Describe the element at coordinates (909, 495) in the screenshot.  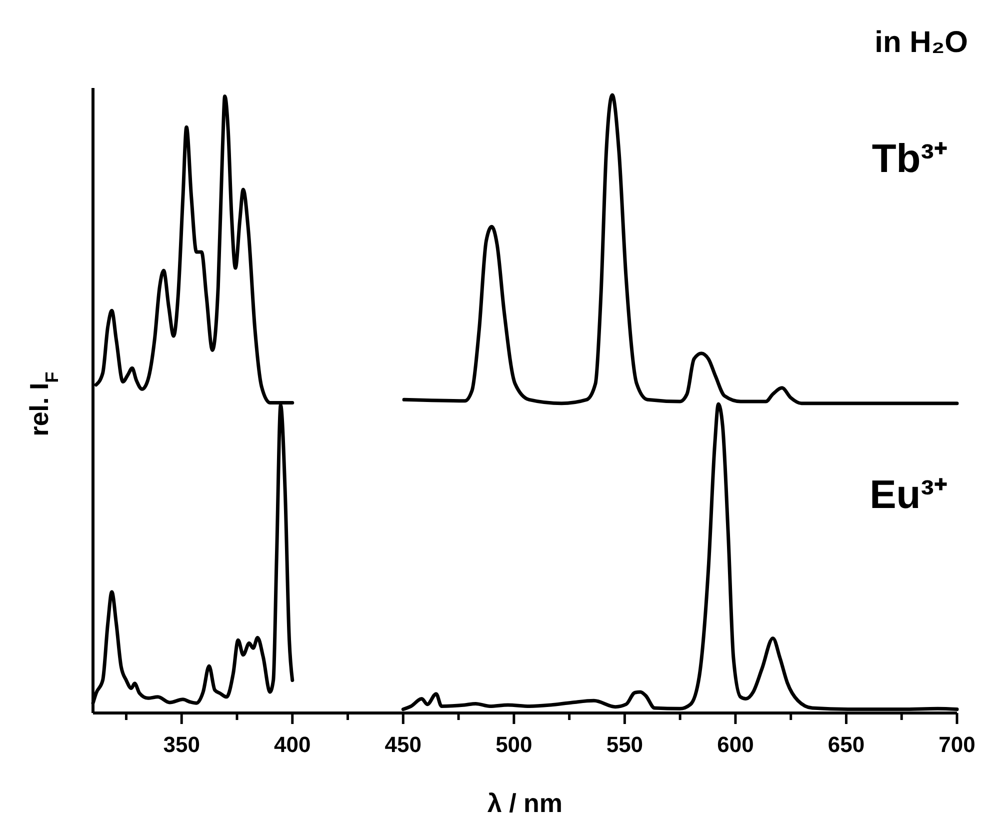
I see `annotation: Eu³⁺` at that location.